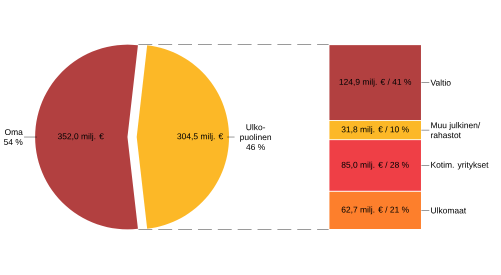 Image resolution: width=501 pixels, height=275 pixels. What do you see at coordinates (81, 137) in the screenshot?
I see `data-label: 352,0 milj. €` at bounding box center [81, 137].